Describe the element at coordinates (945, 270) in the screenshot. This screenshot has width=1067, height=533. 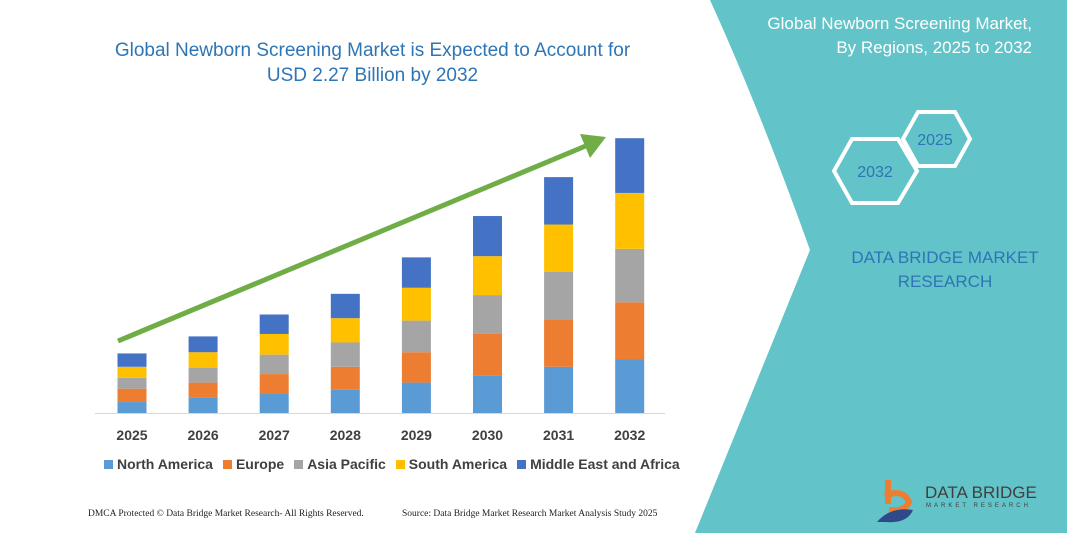
I see `brand-text: DATA BRIDGE MARKET RESEARCH` at that location.